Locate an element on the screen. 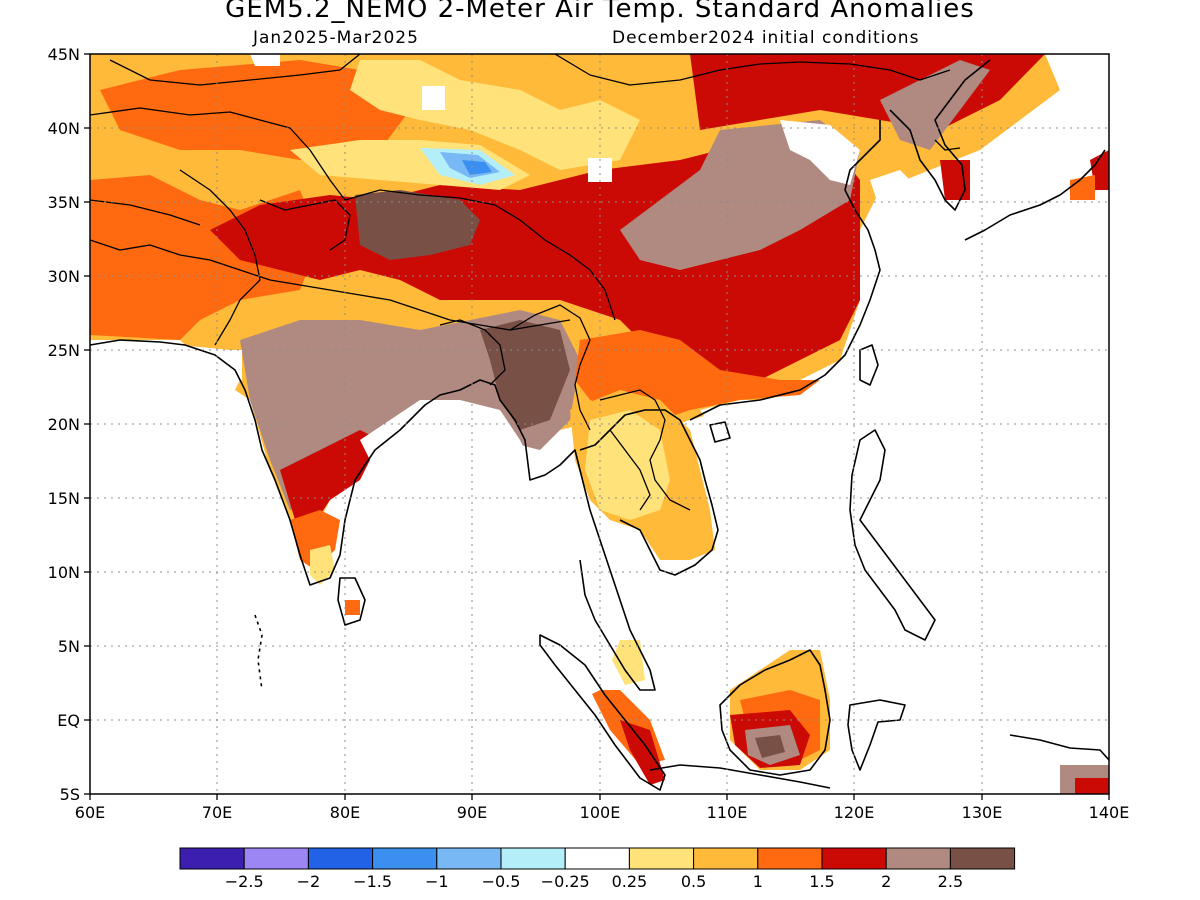  lat-label: 20N is located at coordinates (64, 424).